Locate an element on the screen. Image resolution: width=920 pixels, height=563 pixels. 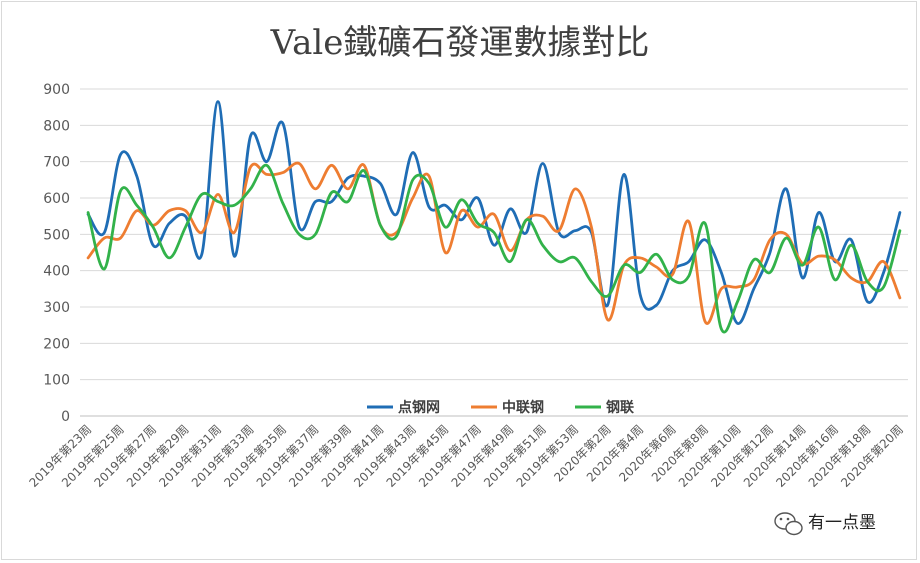
y-tick-label: 500 is located at coordinates (56, 235).